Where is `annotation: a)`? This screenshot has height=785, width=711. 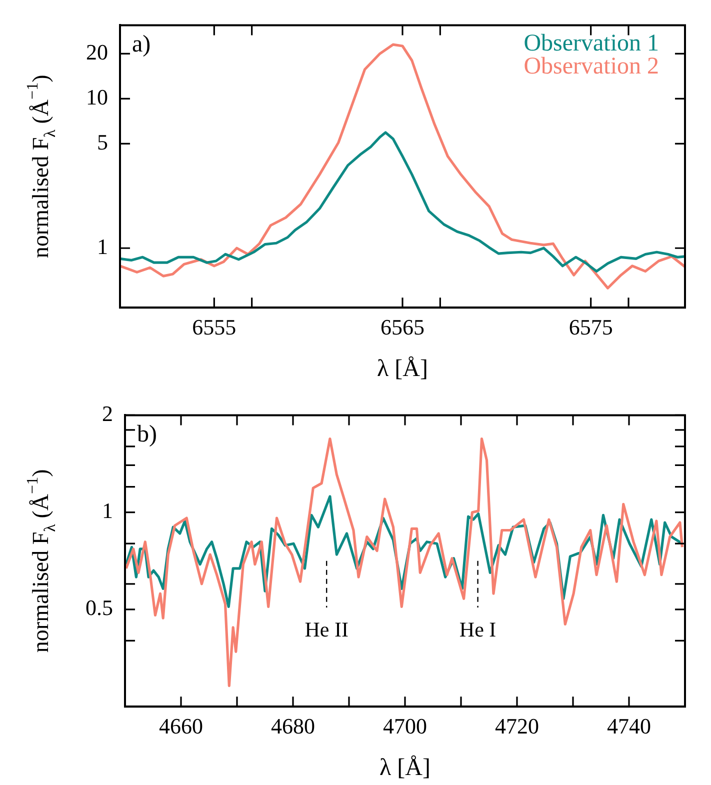
annotation: a) is located at coordinates (141, 44).